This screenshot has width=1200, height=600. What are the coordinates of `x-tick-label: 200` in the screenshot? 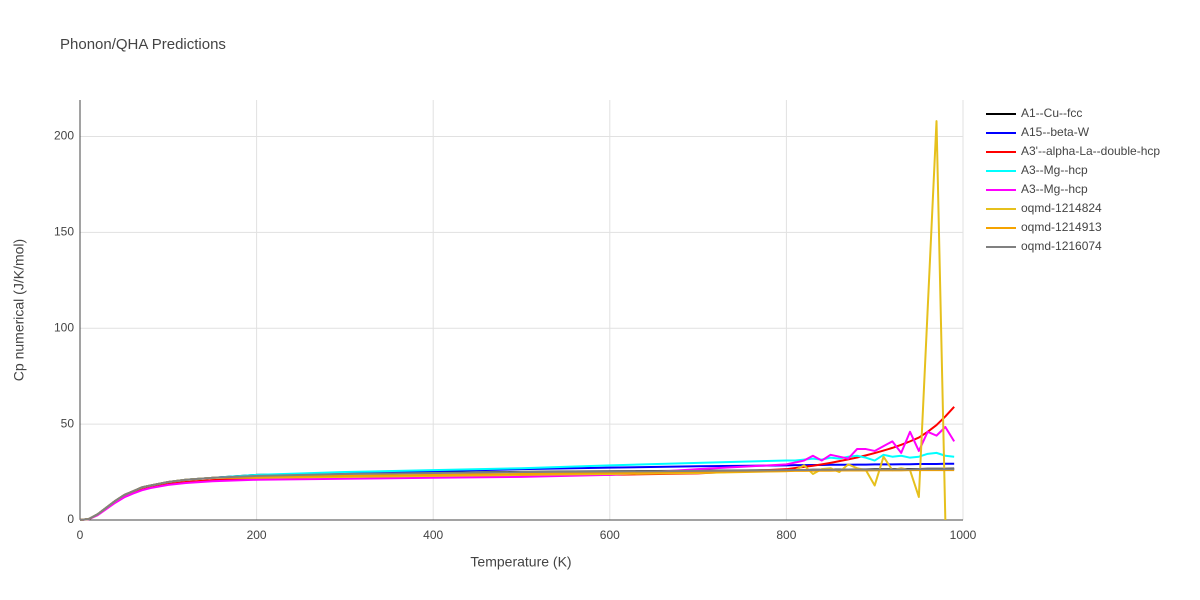 It's located at (257, 535).